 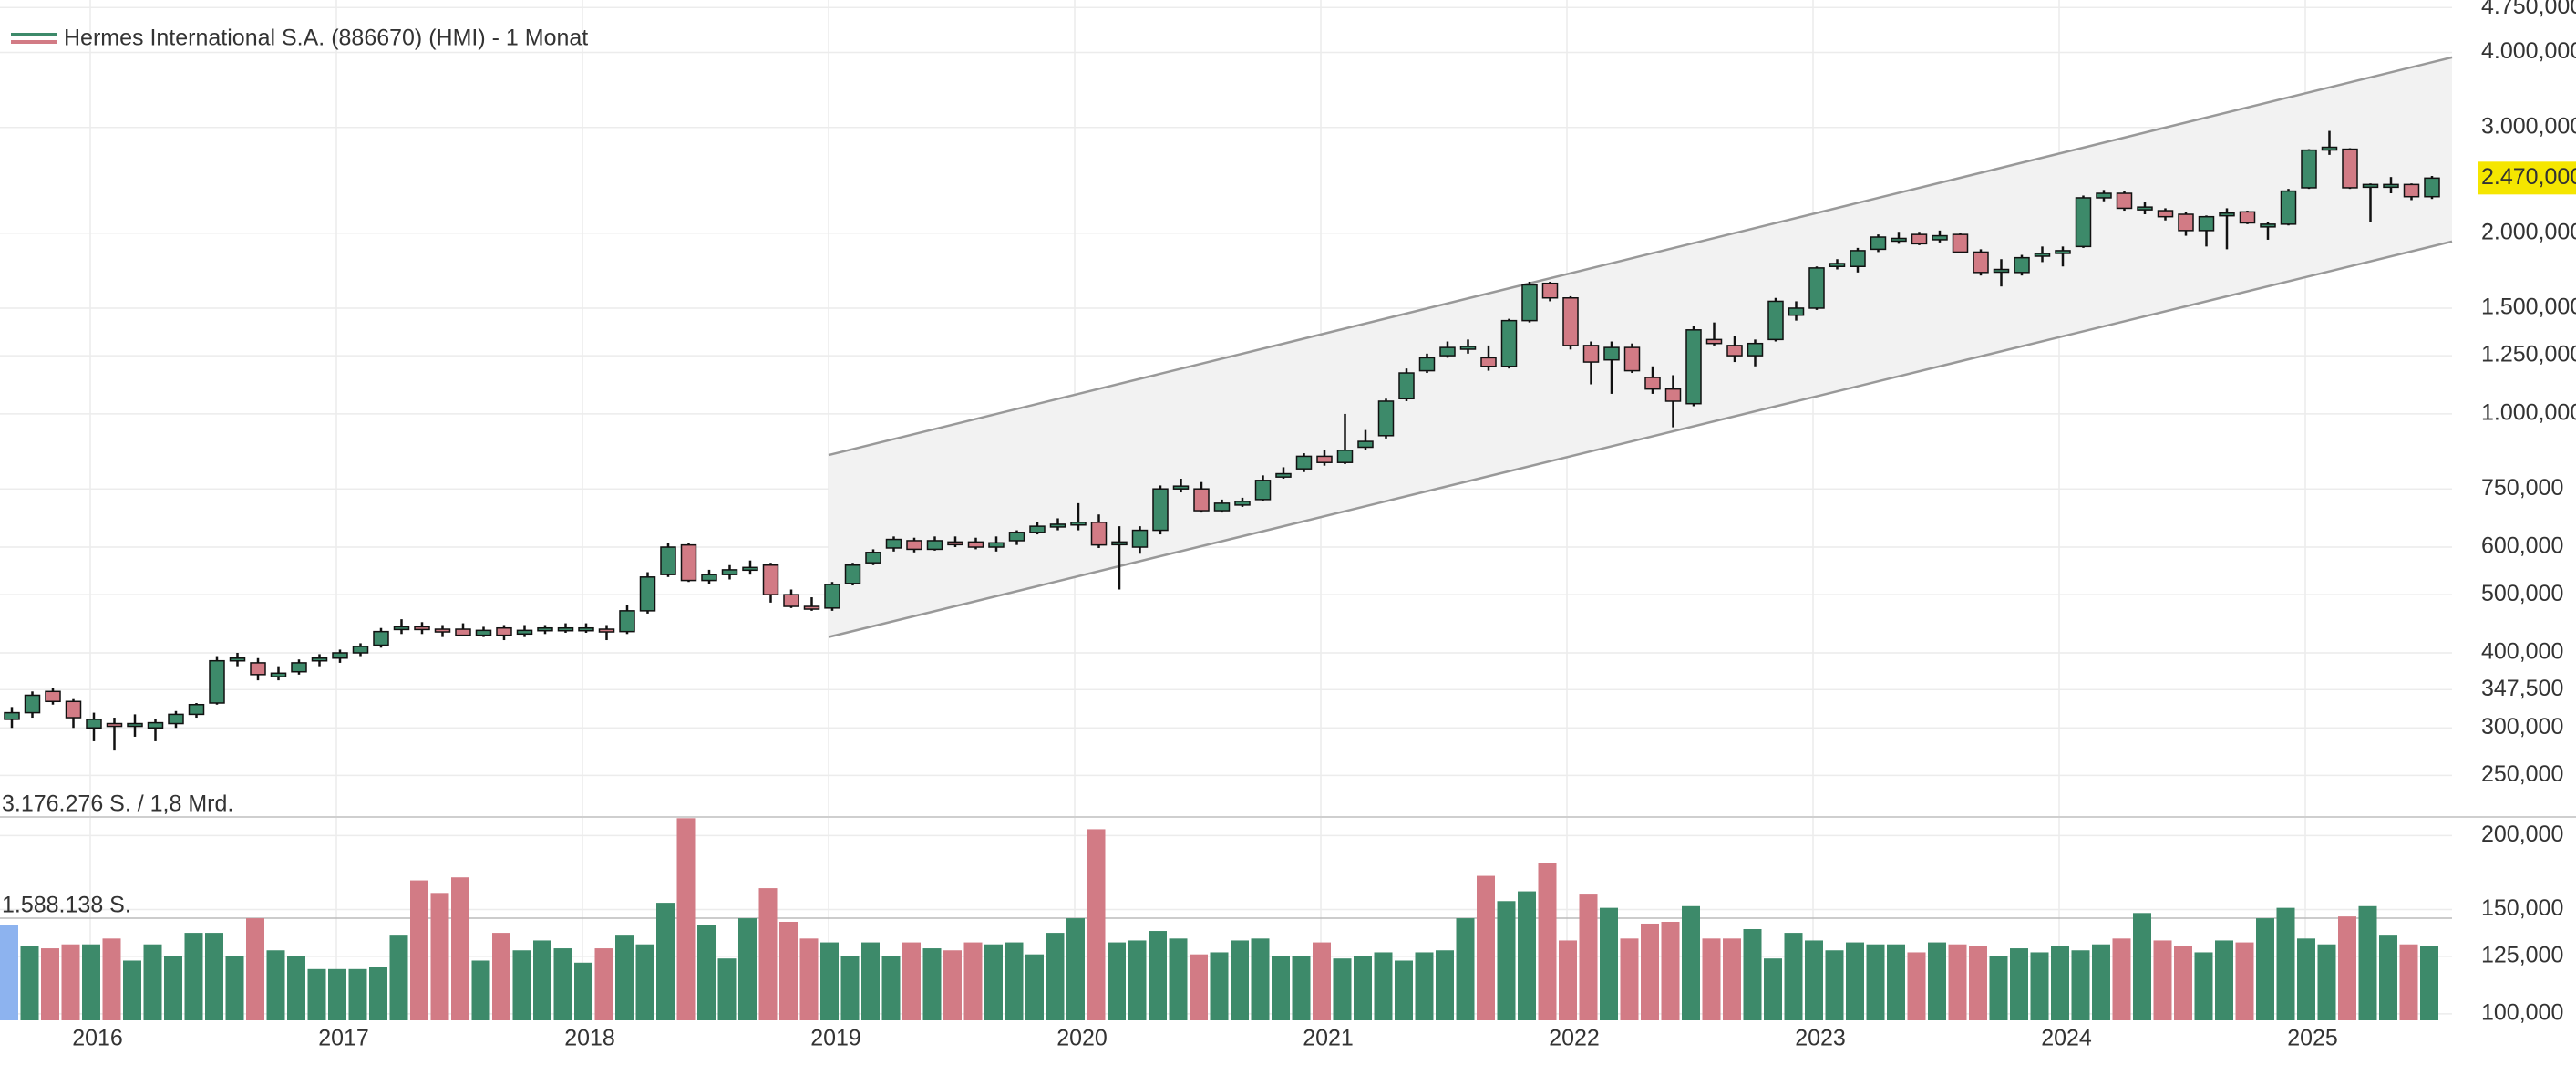 What do you see at coordinates (2522, 546) in the screenshot?
I see `y-tick-label: 600,000` at bounding box center [2522, 546].